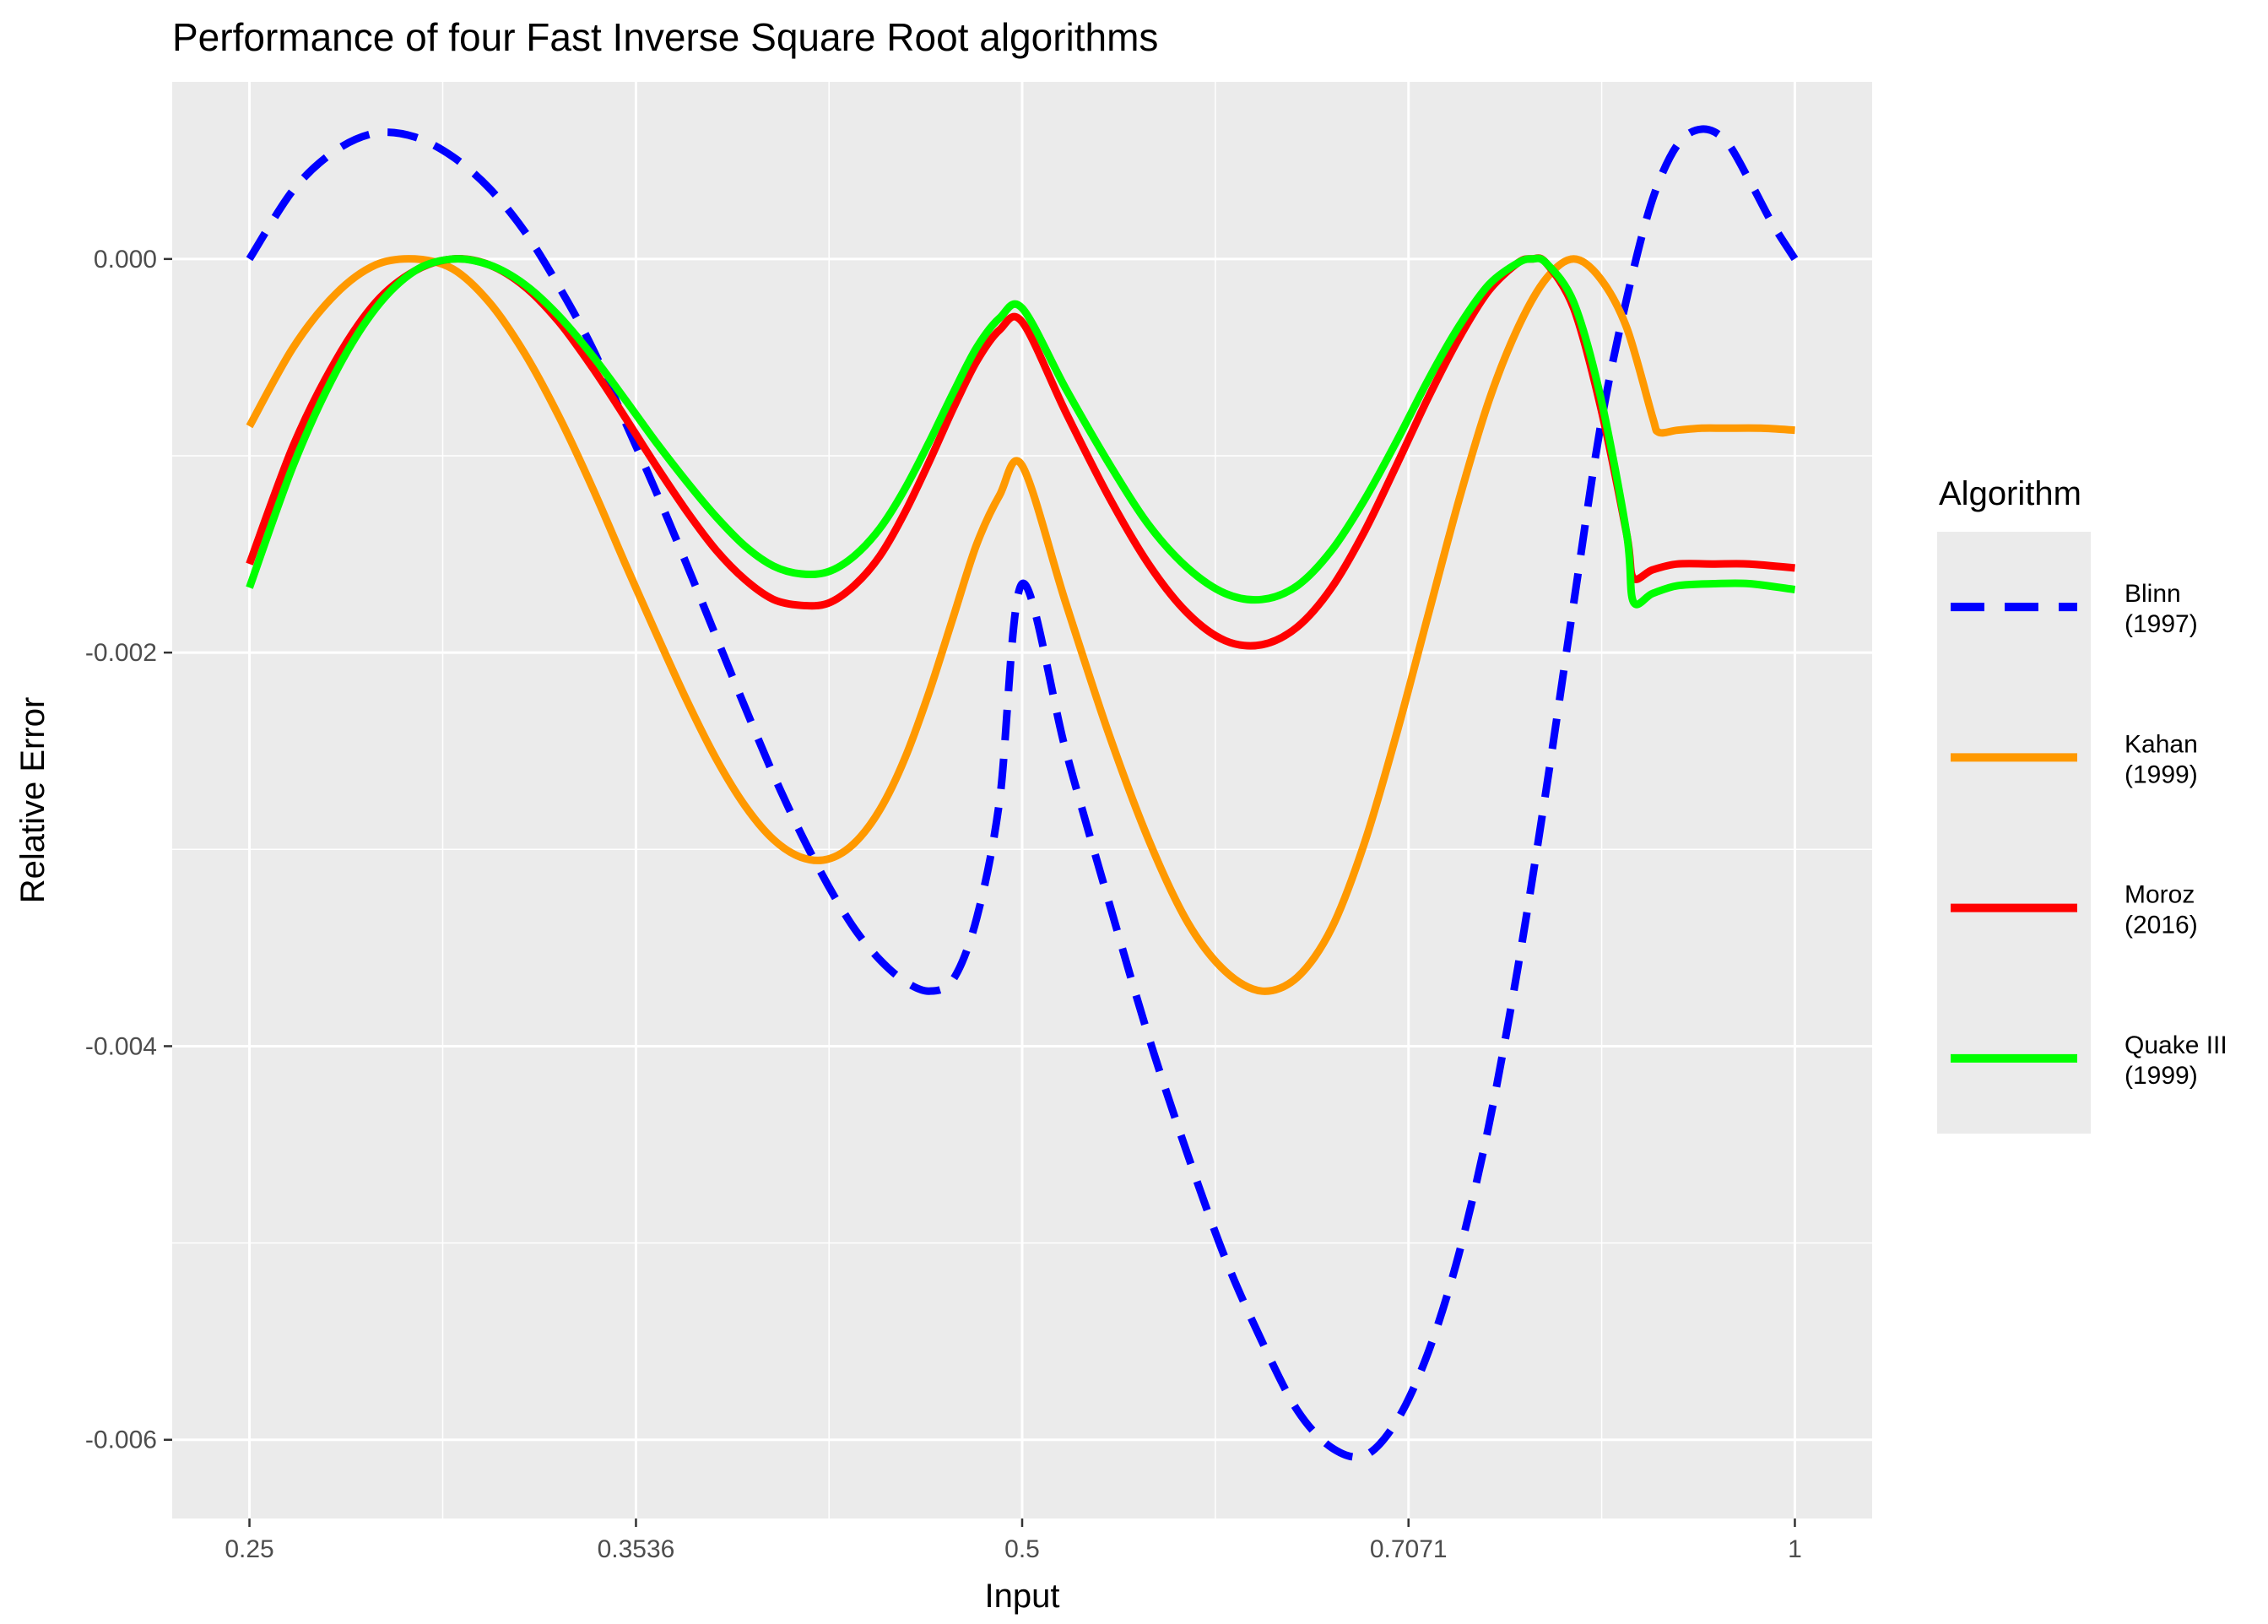  What do you see at coordinates (126, 259) in the screenshot?
I see `y-tick-label: 0.000` at bounding box center [126, 259].